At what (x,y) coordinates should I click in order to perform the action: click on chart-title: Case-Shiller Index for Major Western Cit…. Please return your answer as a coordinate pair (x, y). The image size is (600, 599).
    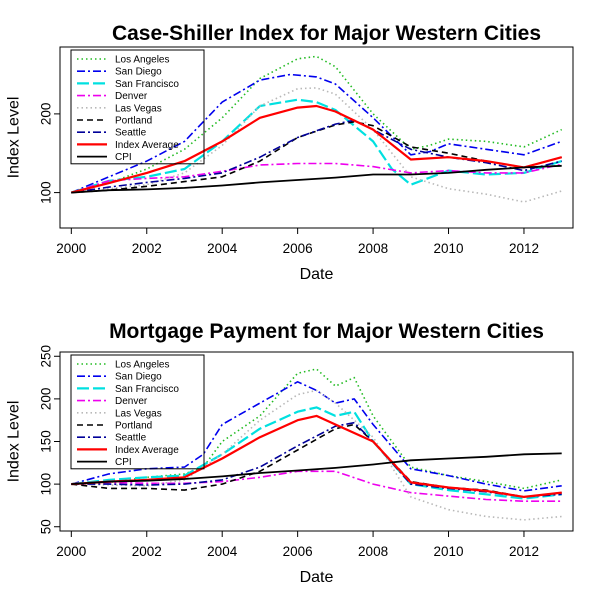
    Looking at the image, I should click on (326, 33).